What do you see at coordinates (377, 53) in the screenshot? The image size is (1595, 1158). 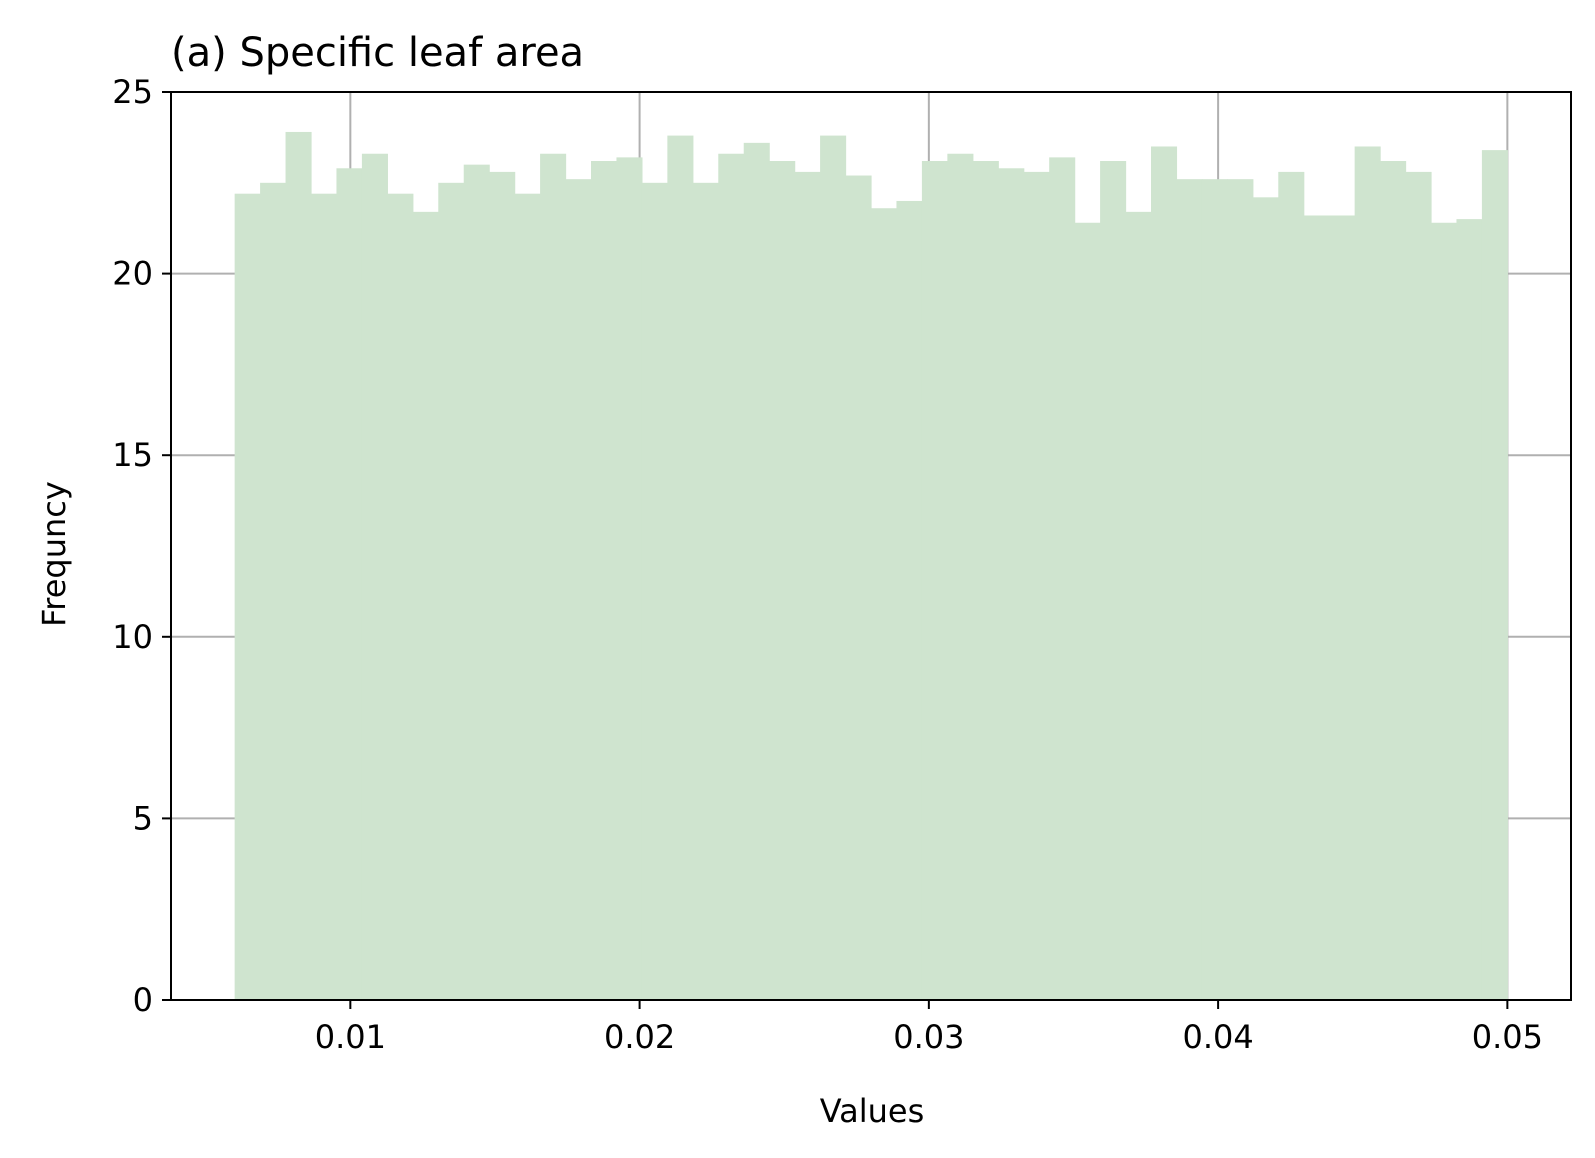 I see `chart-title: (a) Specific leaf area` at bounding box center [377, 53].